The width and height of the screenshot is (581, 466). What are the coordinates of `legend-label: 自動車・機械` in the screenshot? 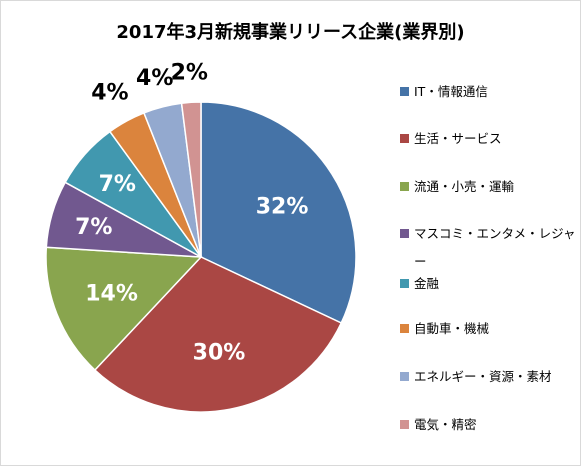 It's located at (452, 328).